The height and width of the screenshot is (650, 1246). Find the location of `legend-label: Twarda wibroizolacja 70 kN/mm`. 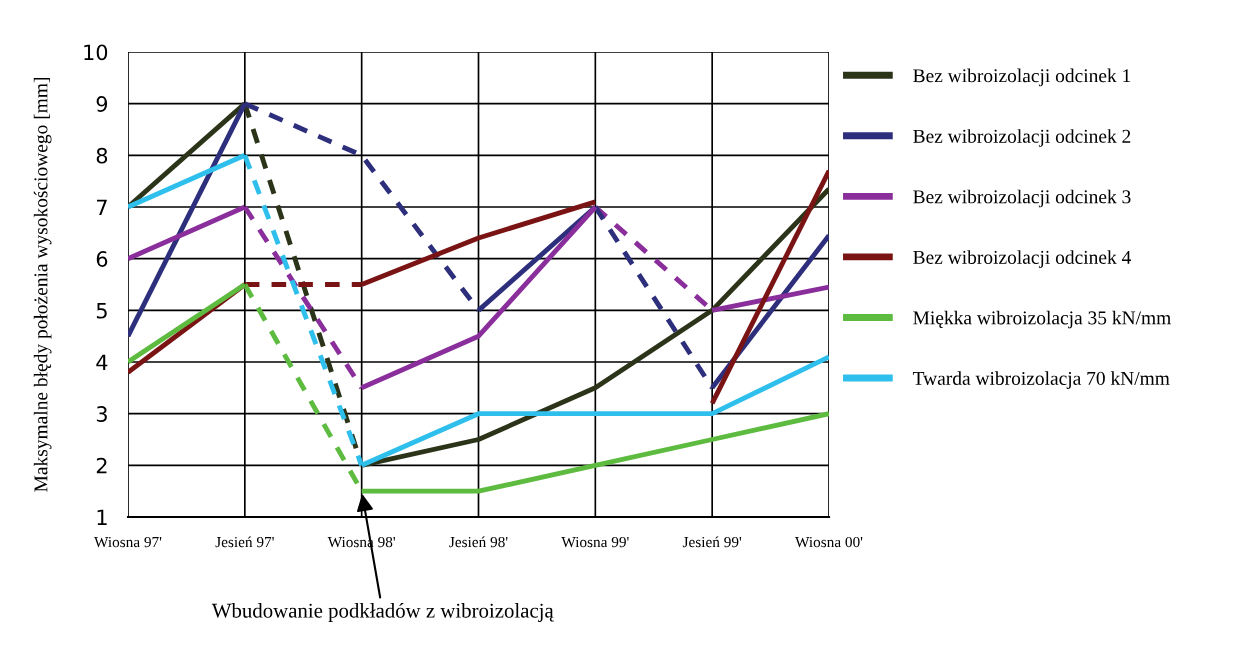

legend-label: Twarda wibroizolacja 70 kN/mm is located at coordinates (1041, 380).